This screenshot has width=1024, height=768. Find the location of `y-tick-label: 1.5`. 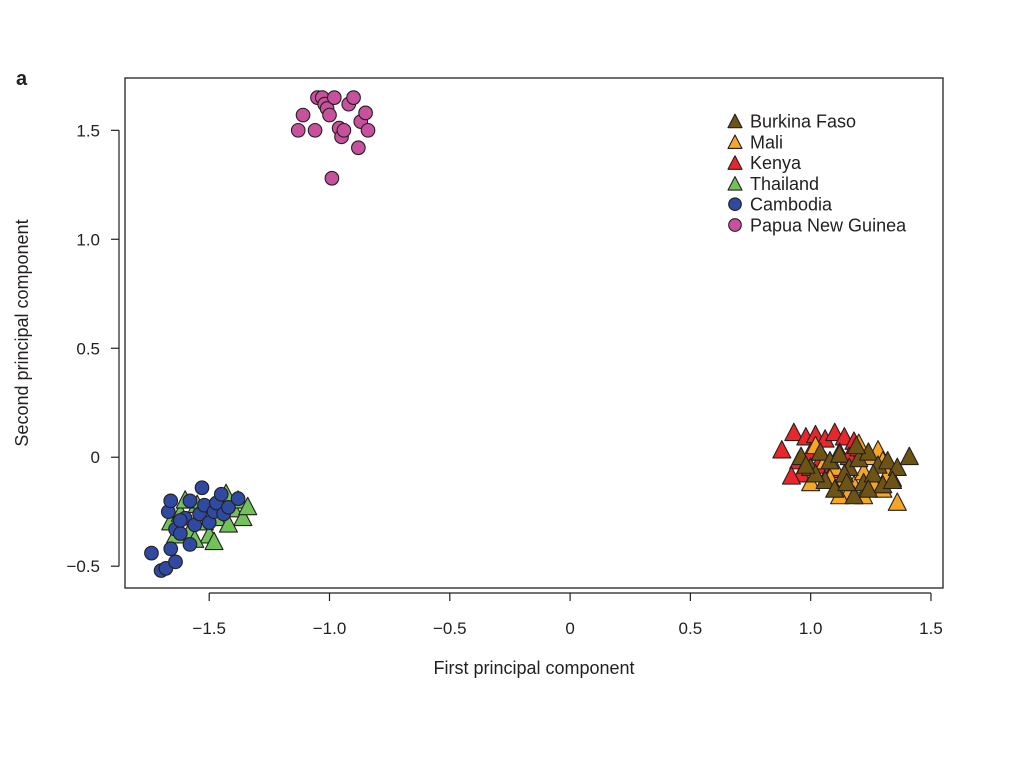

y-tick-label: 1.5 is located at coordinates (88, 130).